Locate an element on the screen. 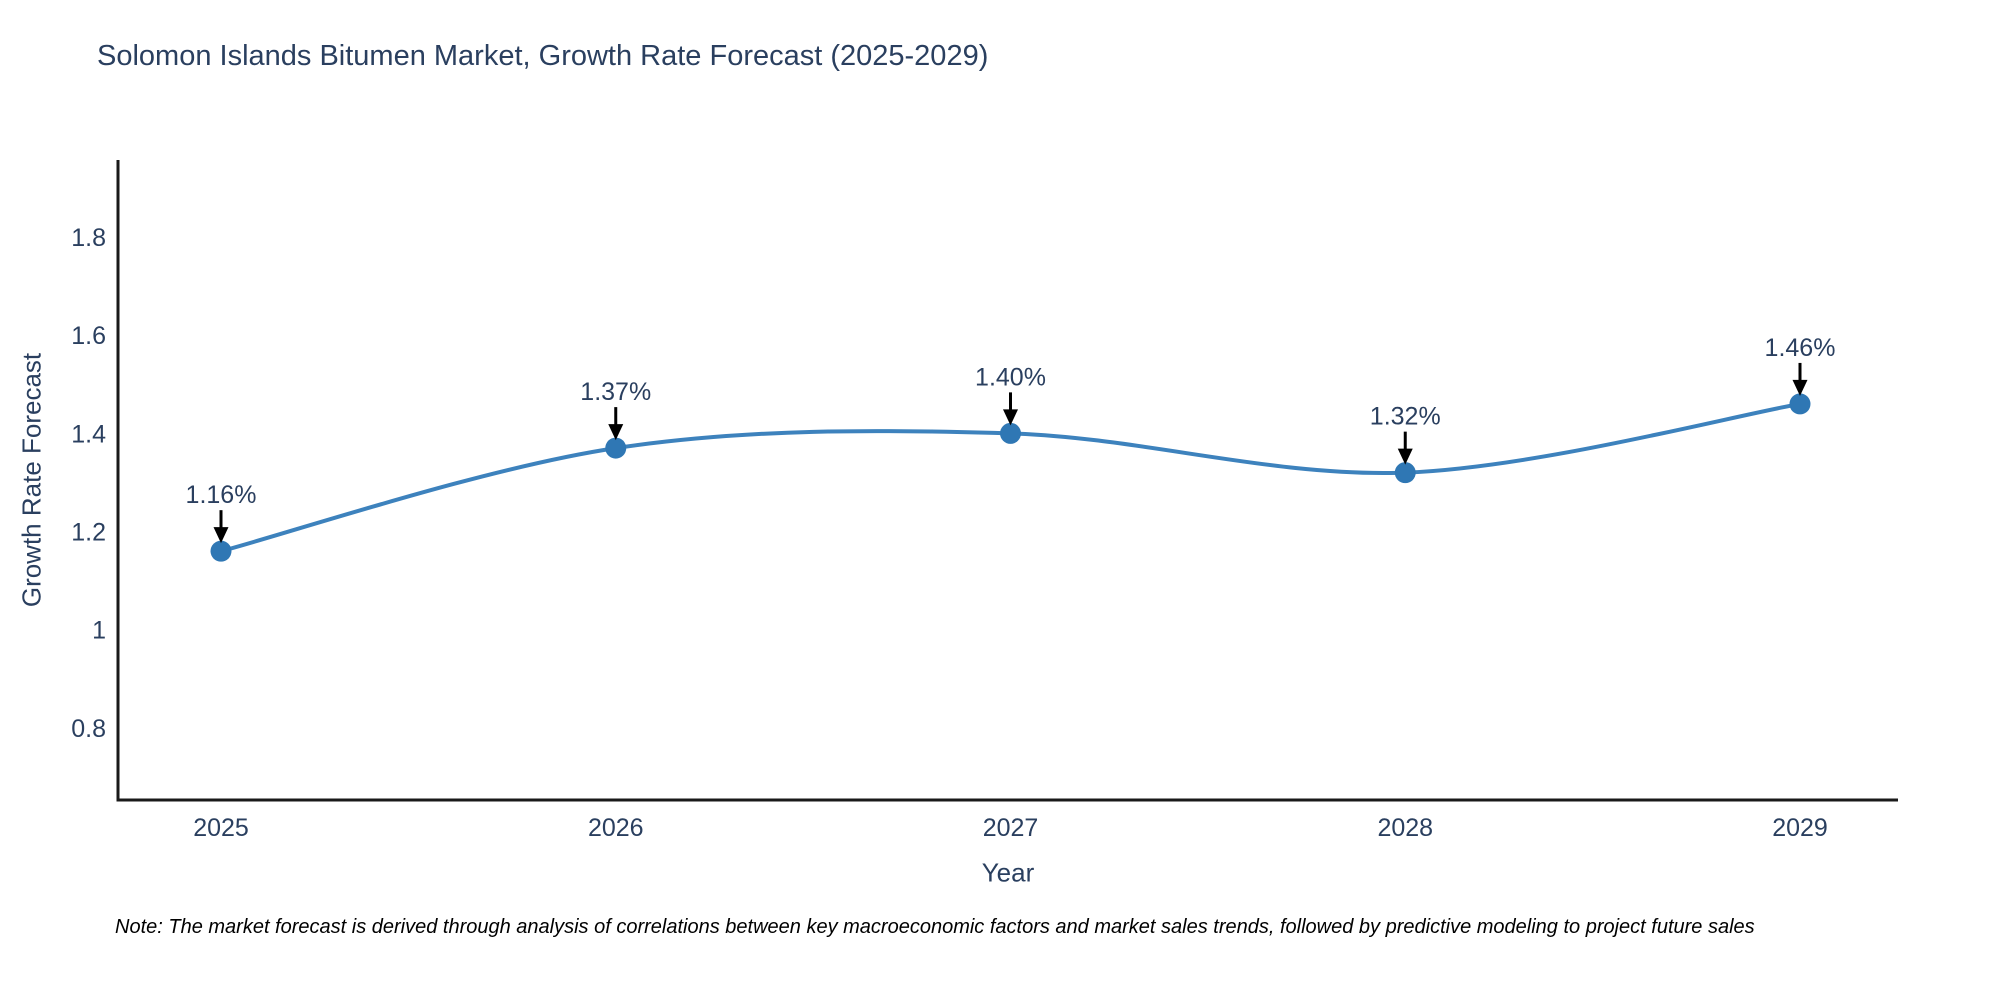 This screenshot has height=1000, width=2000. y-tick-label: 1.8 is located at coordinates (88, 238).